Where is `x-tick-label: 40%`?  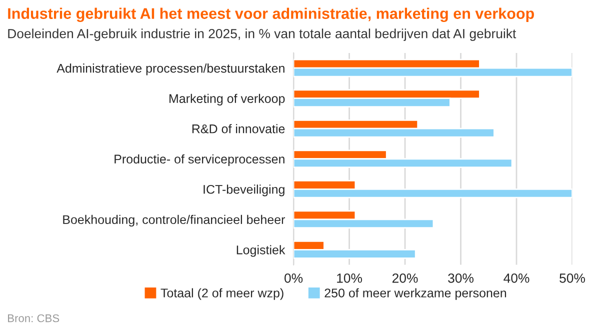 x-tick-label: 40% is located at coordinates (517, 278).